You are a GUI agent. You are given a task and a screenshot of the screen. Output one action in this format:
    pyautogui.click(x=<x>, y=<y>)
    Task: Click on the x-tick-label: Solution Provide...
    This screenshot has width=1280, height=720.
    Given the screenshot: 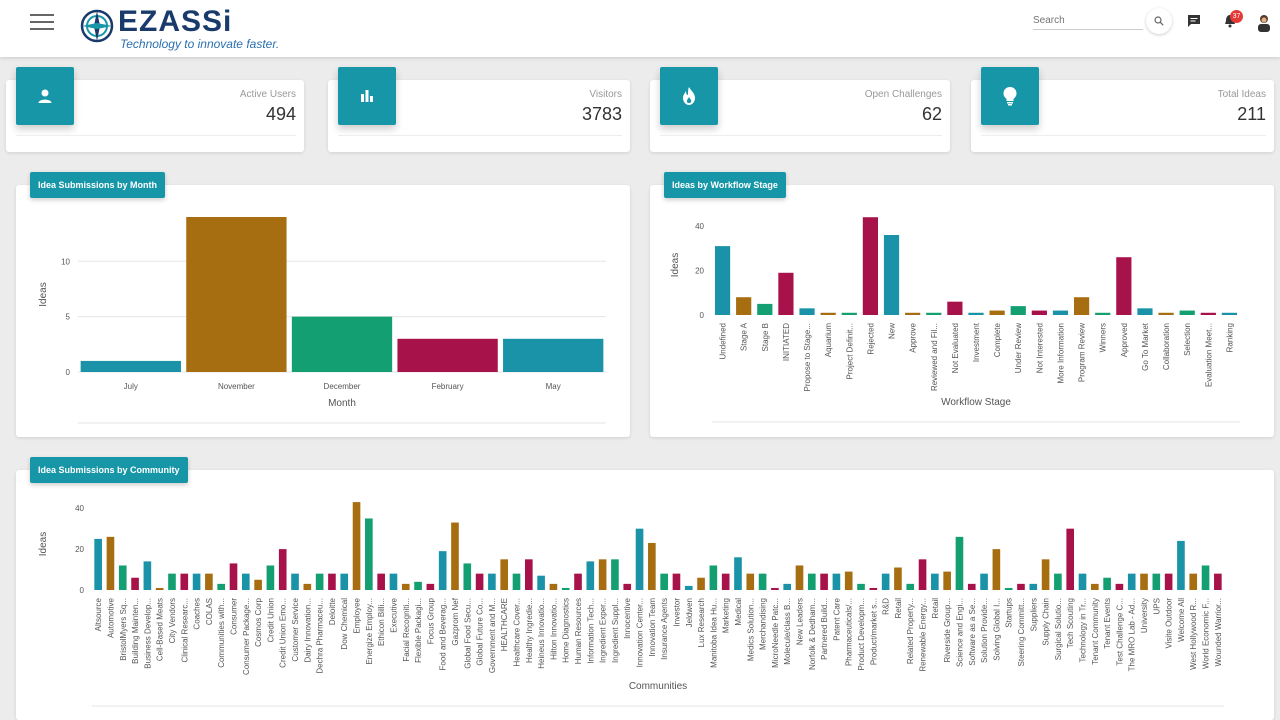 What is the action you would take?
    pyautogui.click(x=984, y=630)
    